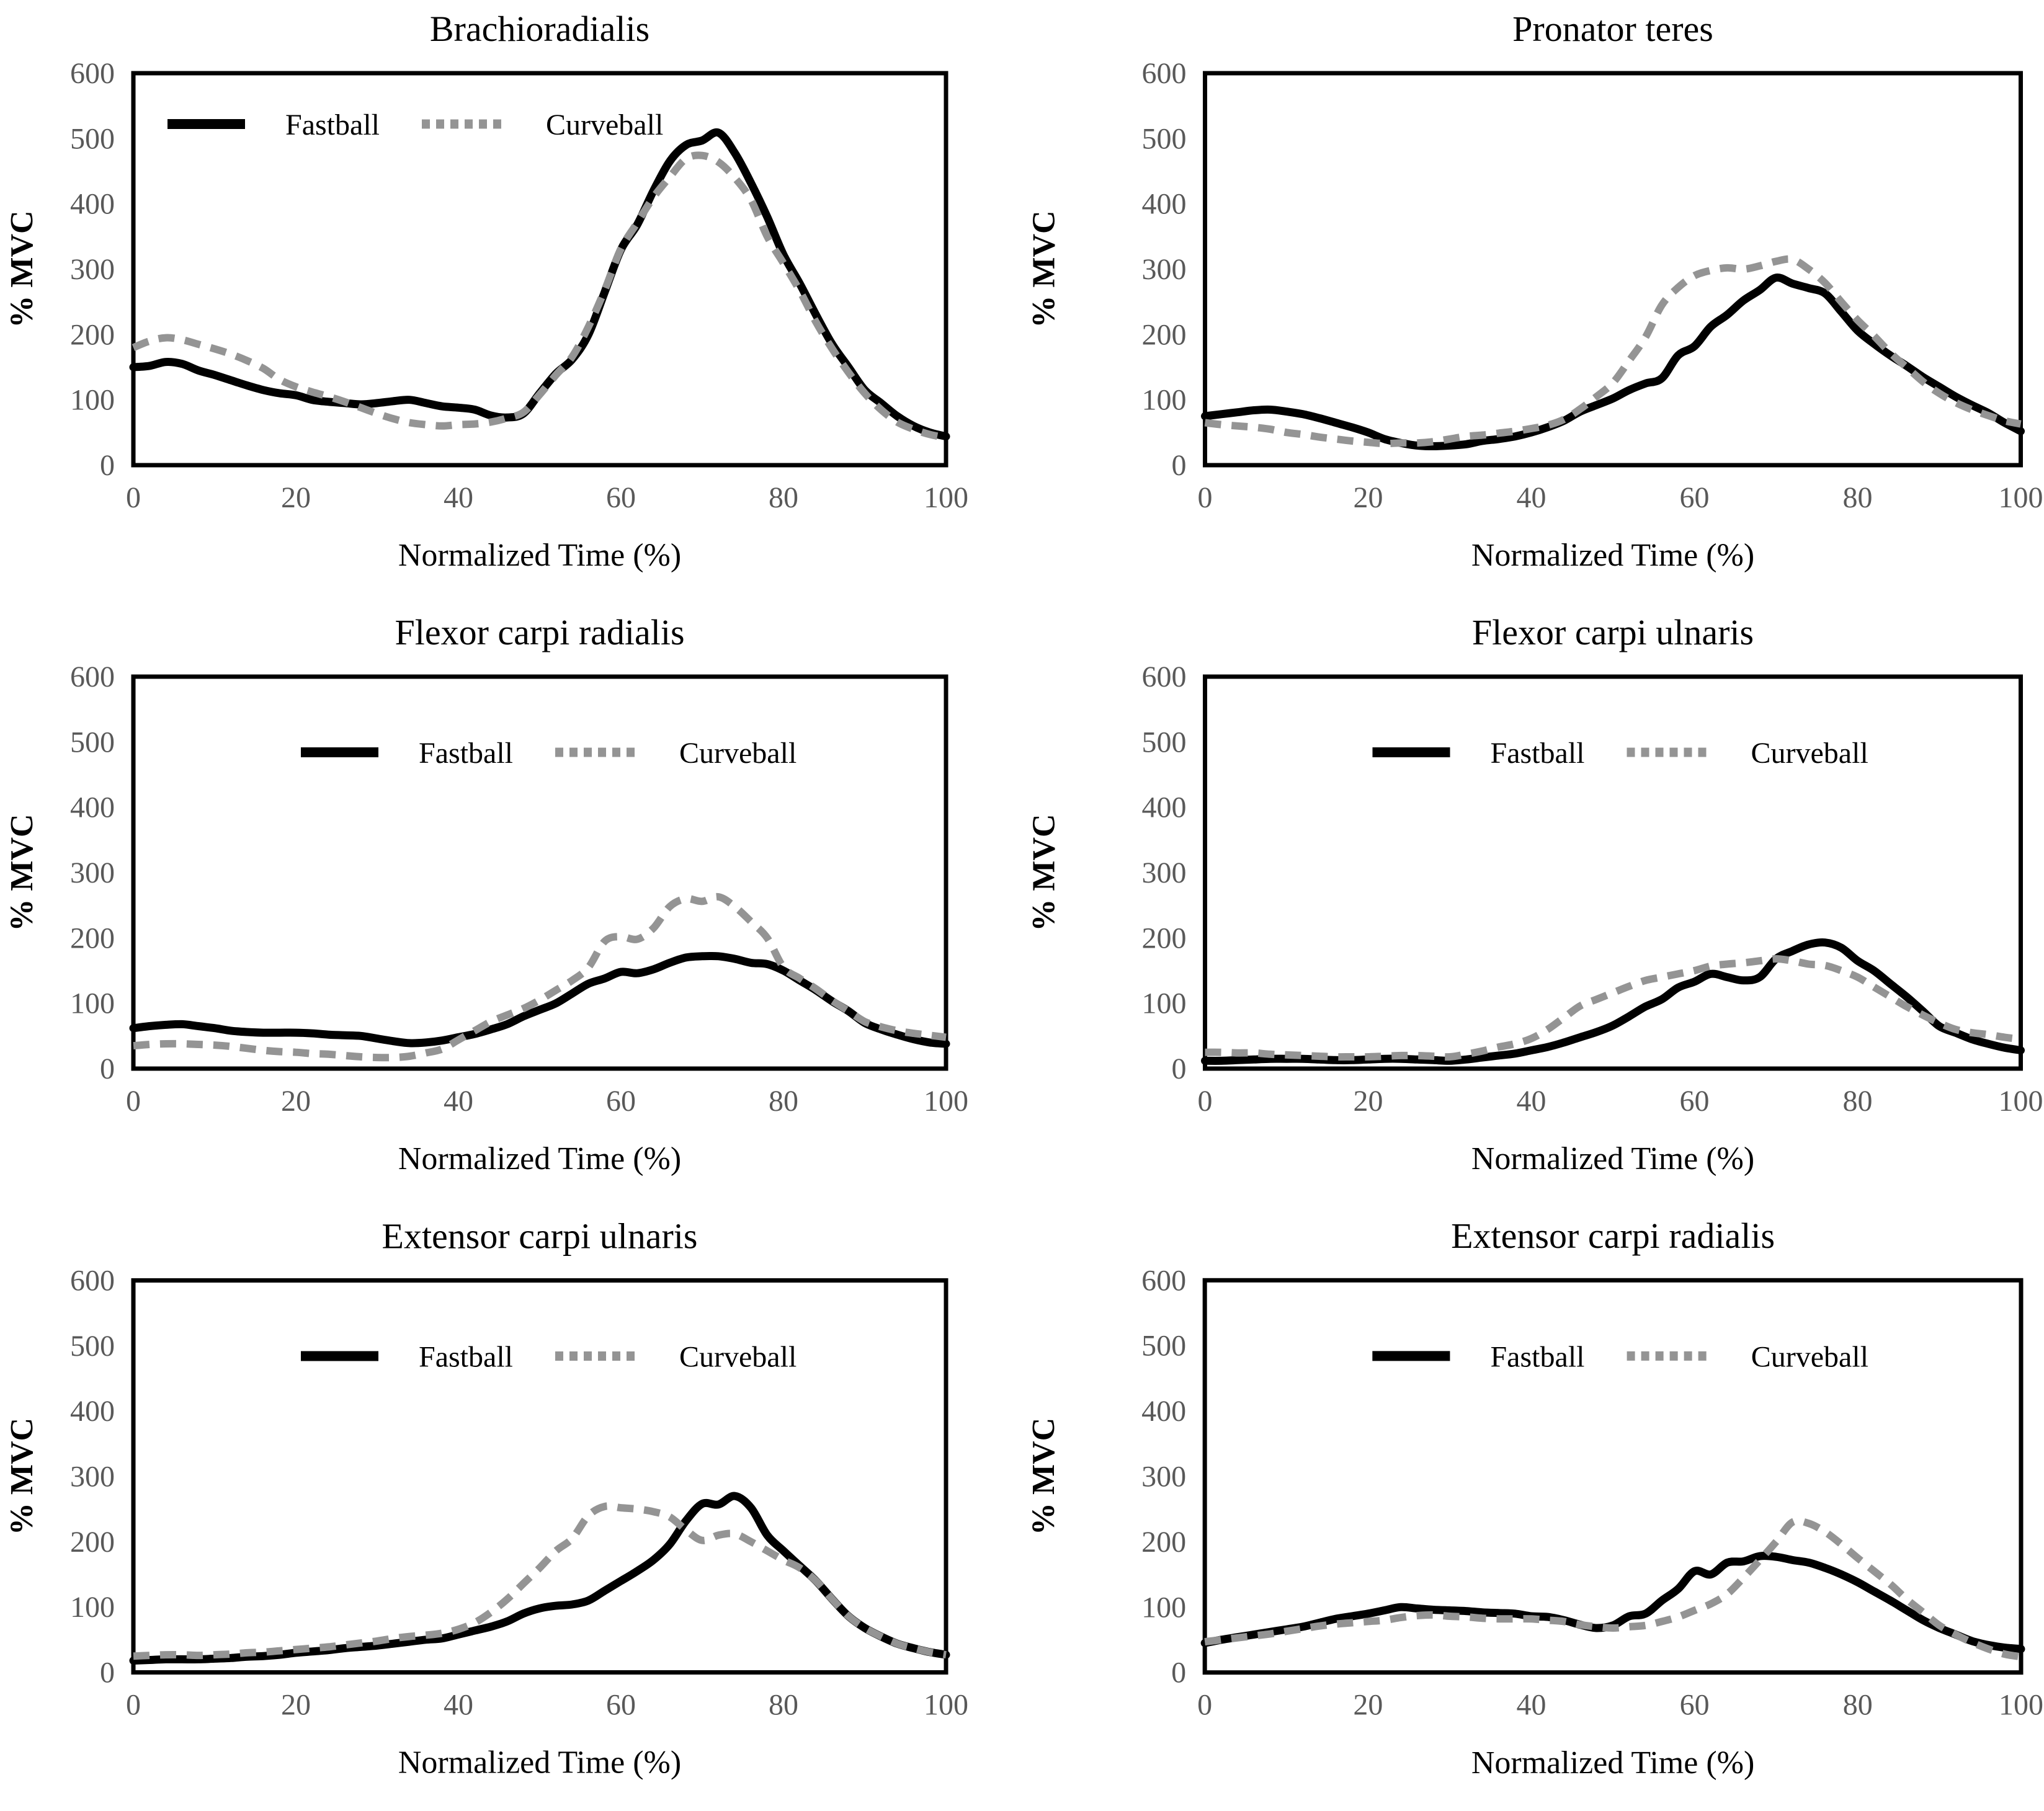  I want to click on chart-title: Flexor carpi radialis, so click(539, 632).